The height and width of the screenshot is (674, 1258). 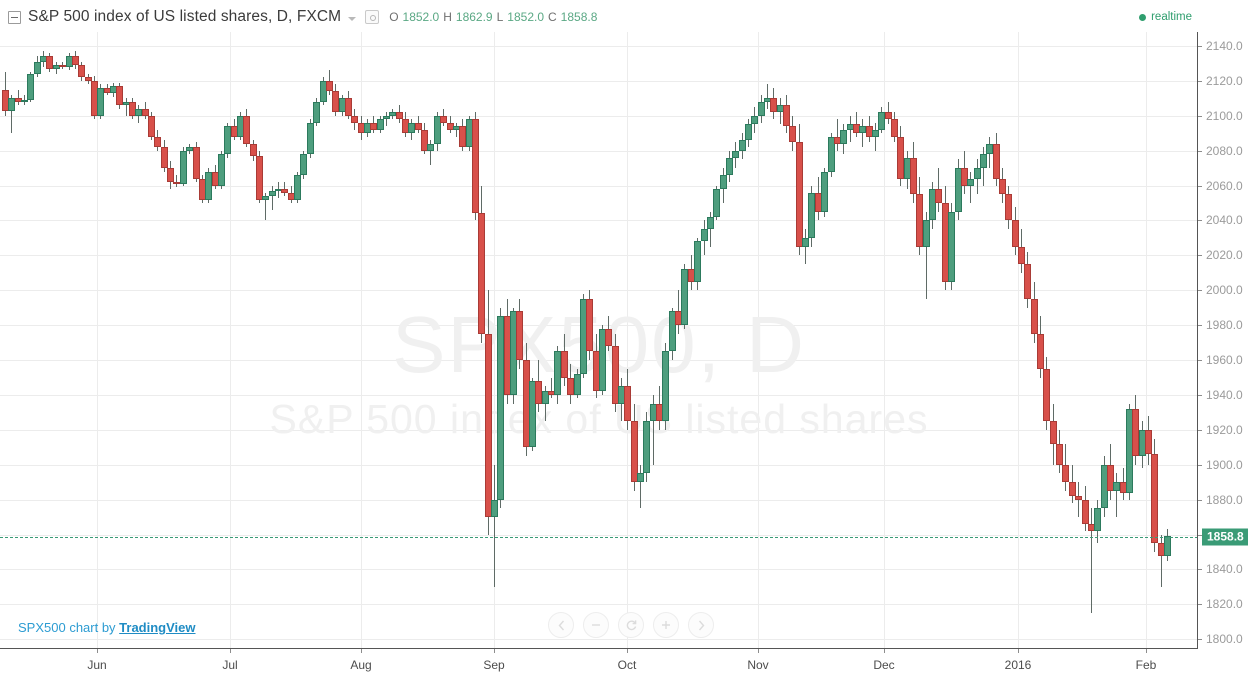 I want to click on price-axis-label: 1800.0, so click(x=1224, y=639).